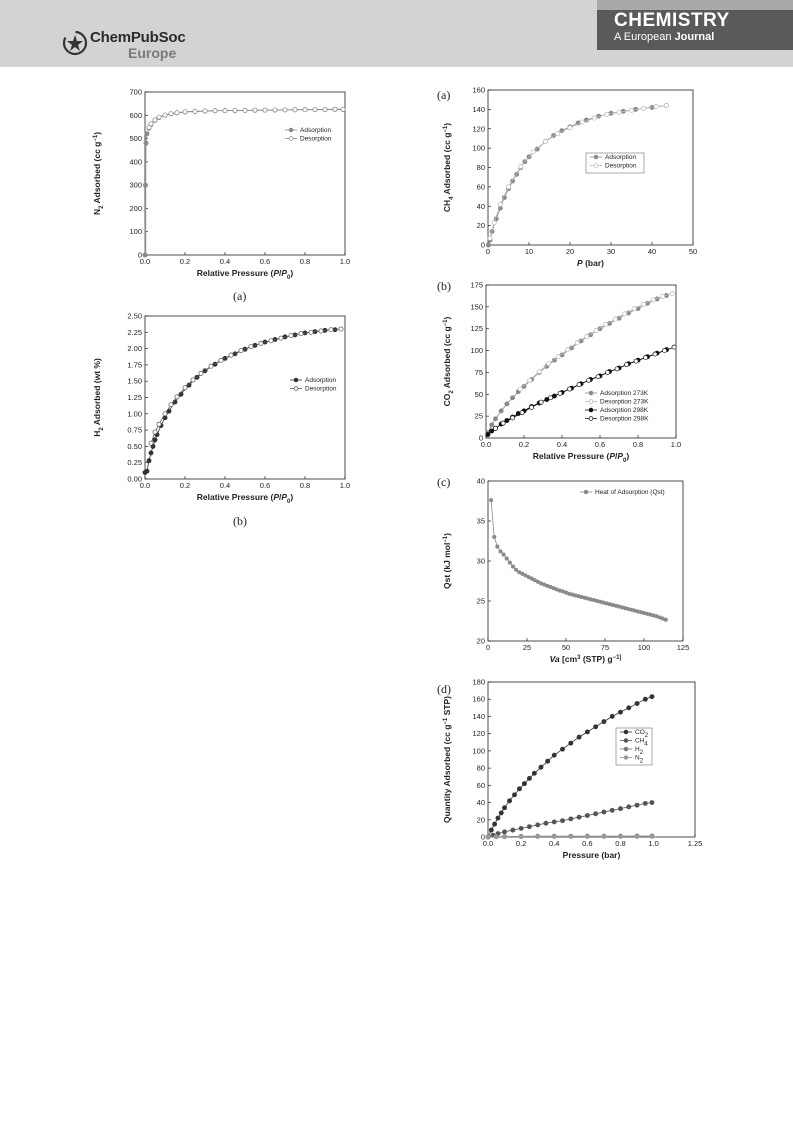 This screenshot has height=1121, width=793. What do you see at coordinates (570, 767) in the screenshot?
I see `series-line` at bounding box center [570, 767].